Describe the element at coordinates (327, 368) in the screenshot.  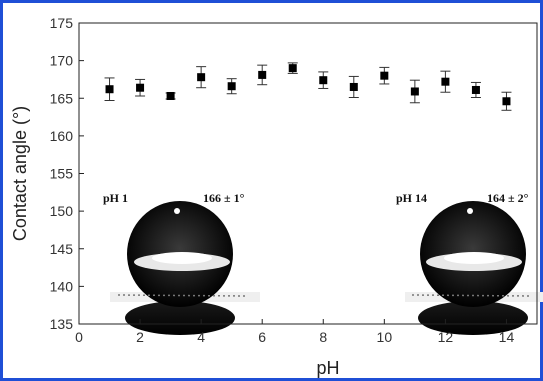
I see `x-axis-label: pH` at that location.